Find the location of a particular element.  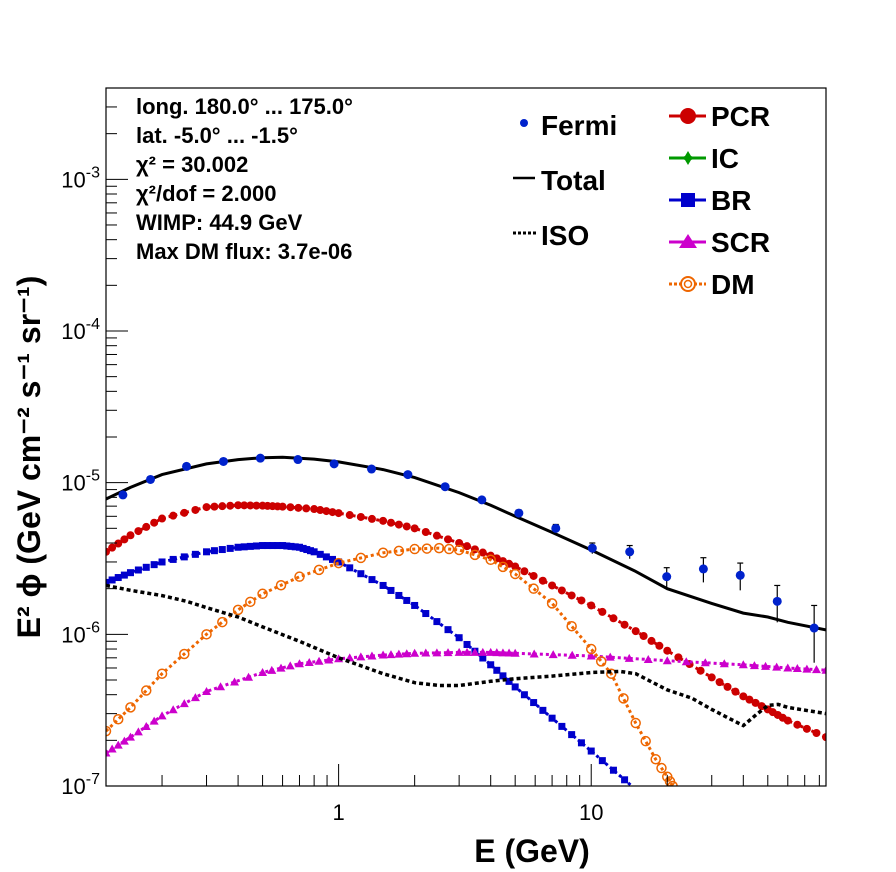

y-tick-exponent: -7 is located at coordinates (93, 779).